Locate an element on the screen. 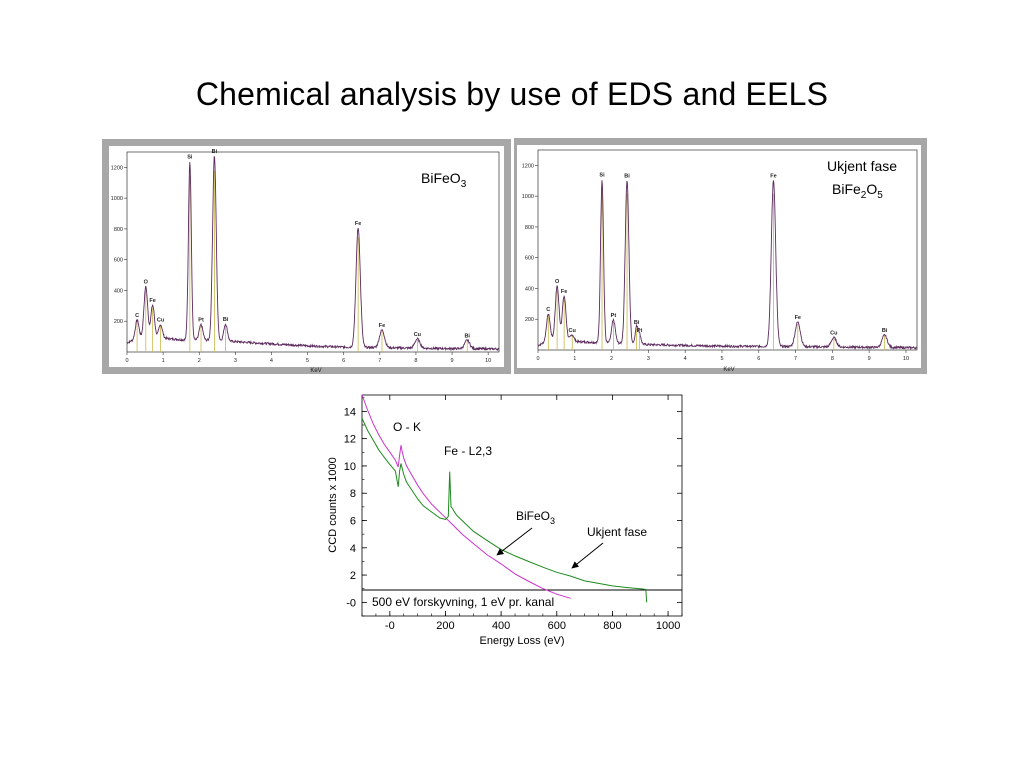 Image resolution: width=1024 pixels, height=768 pixels. eds-peak-labels: C O Fe Cu Si Pt Bi Bi Fe Fe Cu Bi is located at coordinates (302, 244).